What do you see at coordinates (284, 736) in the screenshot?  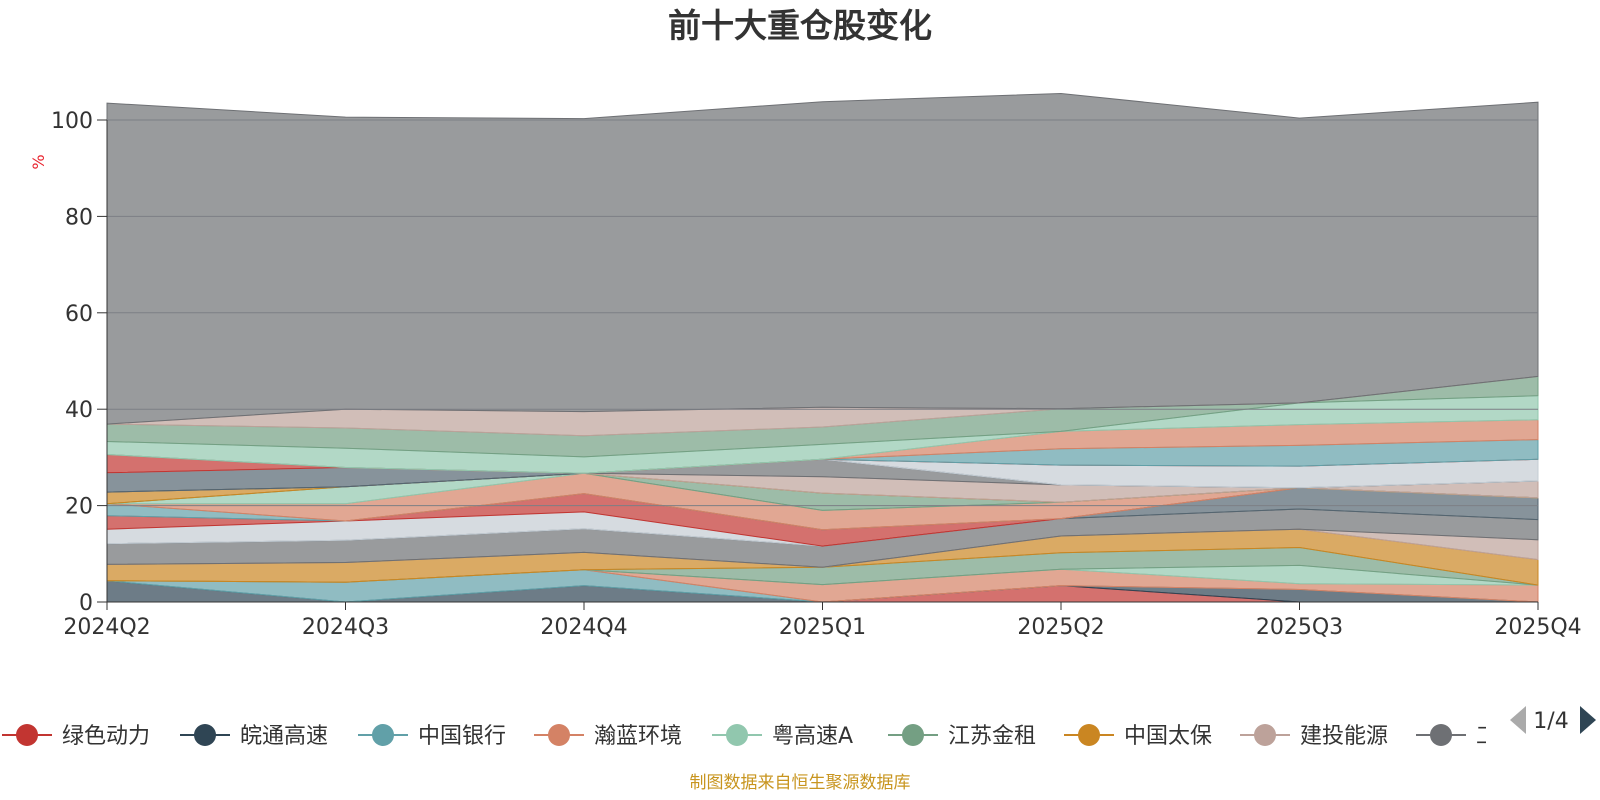 I see `legend-label: 皖通高速` at bounding box center [284, 736].